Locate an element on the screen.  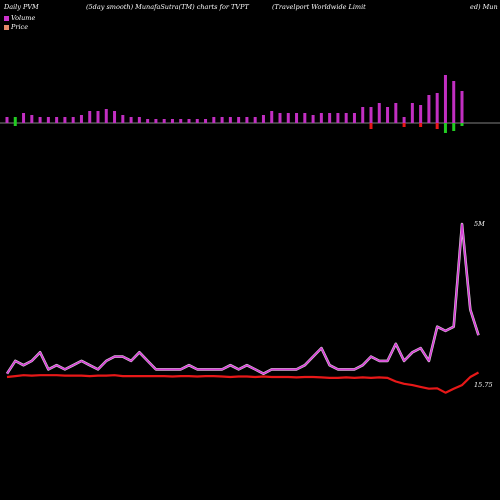
legend-price-swatch is located at coordinates (6, 27).